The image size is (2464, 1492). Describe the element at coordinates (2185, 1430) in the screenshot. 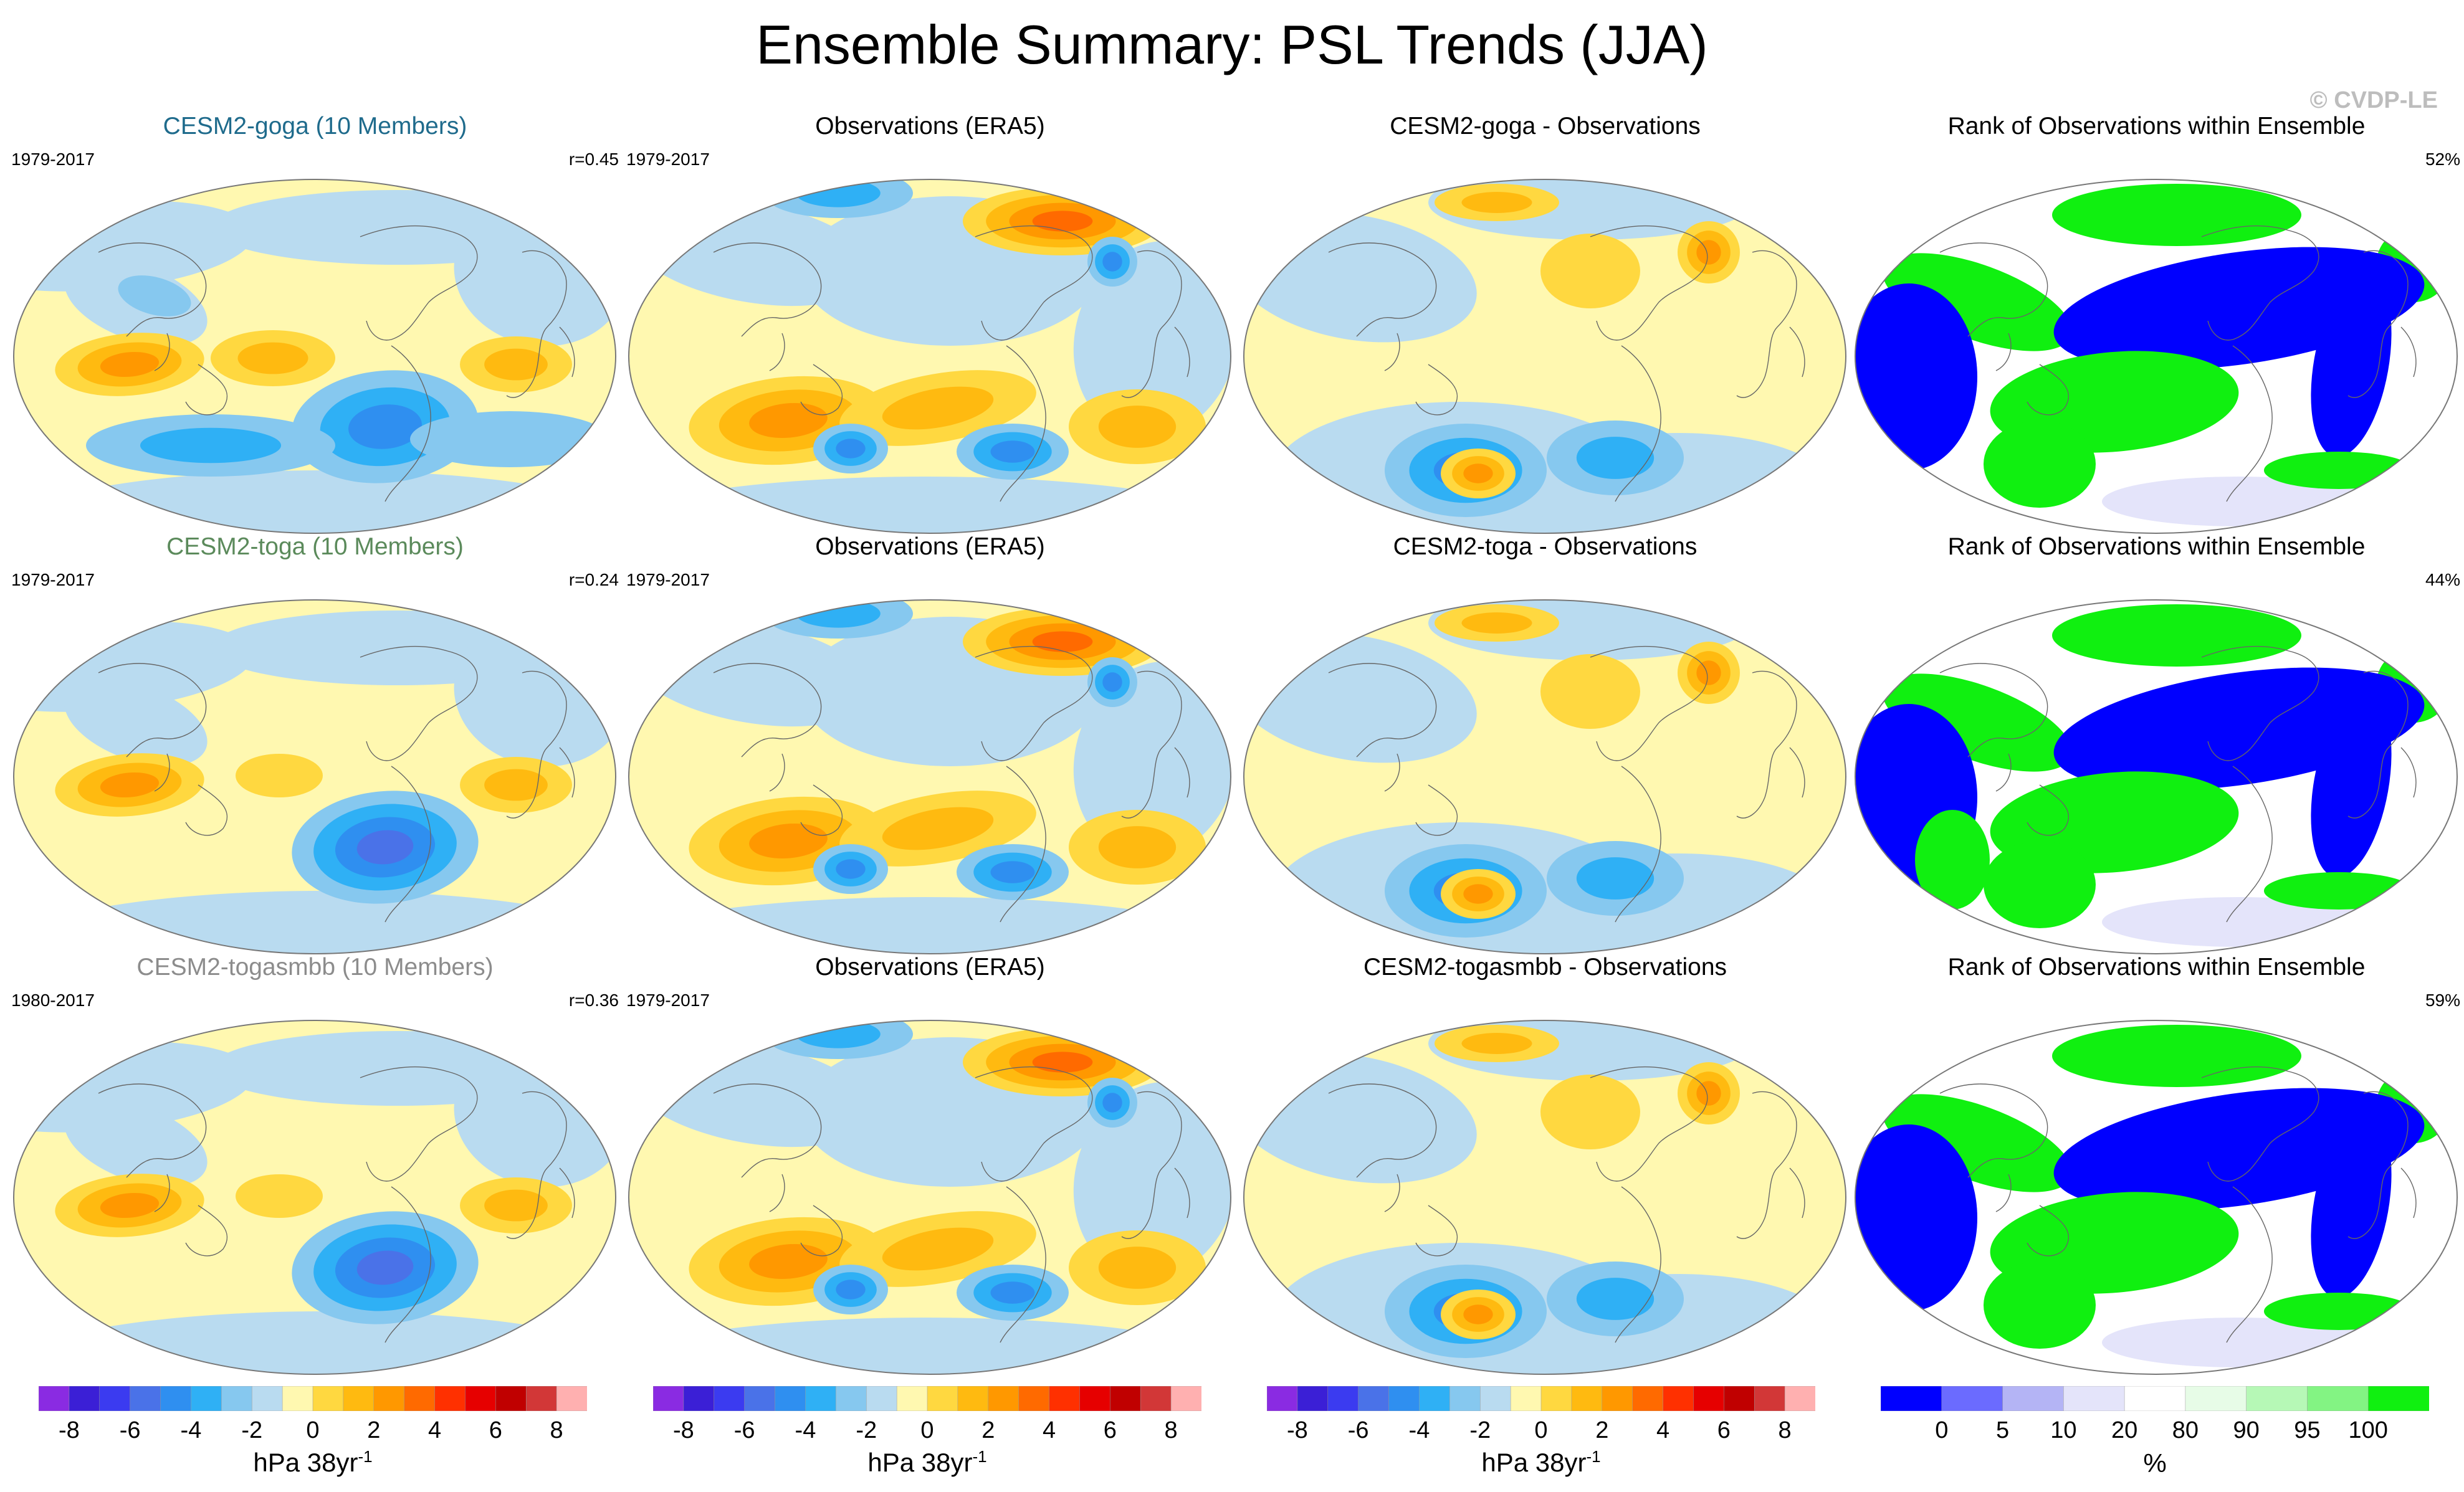

I see `colorbar-tick-label: 80` at that location.